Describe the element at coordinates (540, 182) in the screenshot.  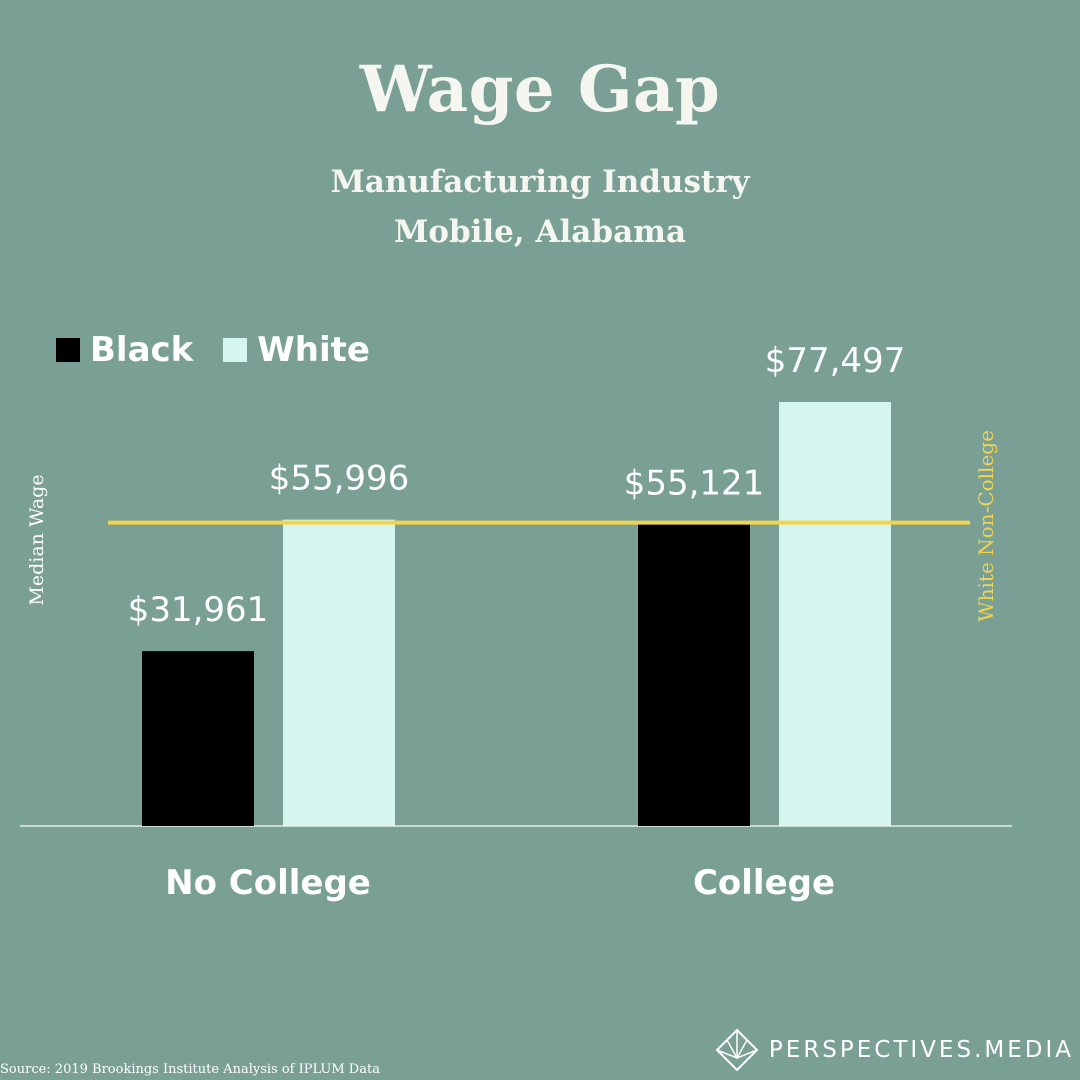
I see `subtitle-industry: Manufacturing Industry` at that location.